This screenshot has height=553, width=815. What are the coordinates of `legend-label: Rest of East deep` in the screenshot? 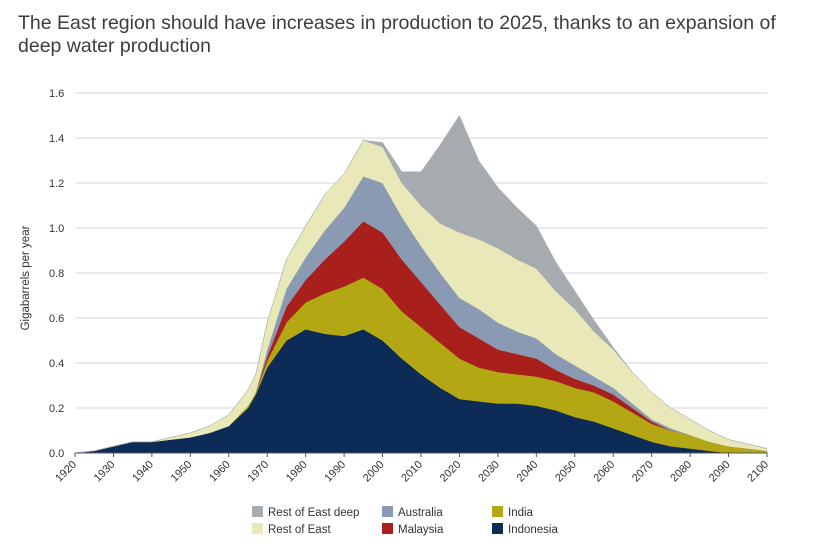 It's located at (313, 513).